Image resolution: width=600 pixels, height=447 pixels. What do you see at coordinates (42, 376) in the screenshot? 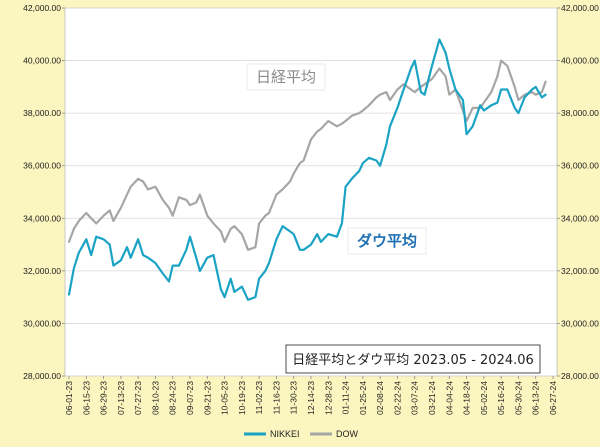
I see `y-tick-label-left: 28,000.00` at bounding box center [42, 376].